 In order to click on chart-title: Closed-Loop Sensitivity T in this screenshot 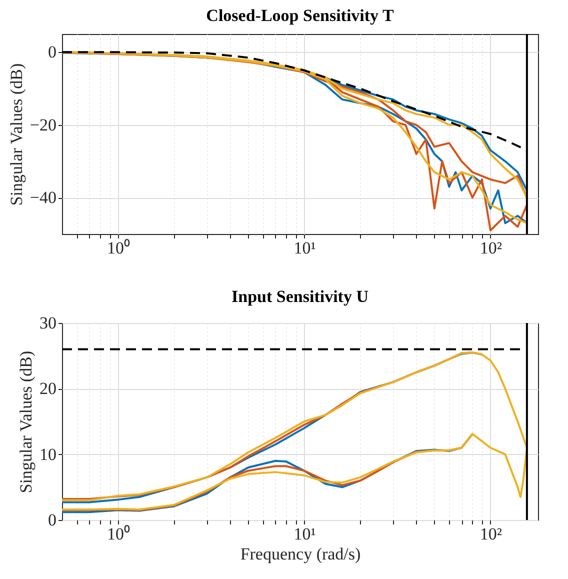, I will do `click(300, 15)`.